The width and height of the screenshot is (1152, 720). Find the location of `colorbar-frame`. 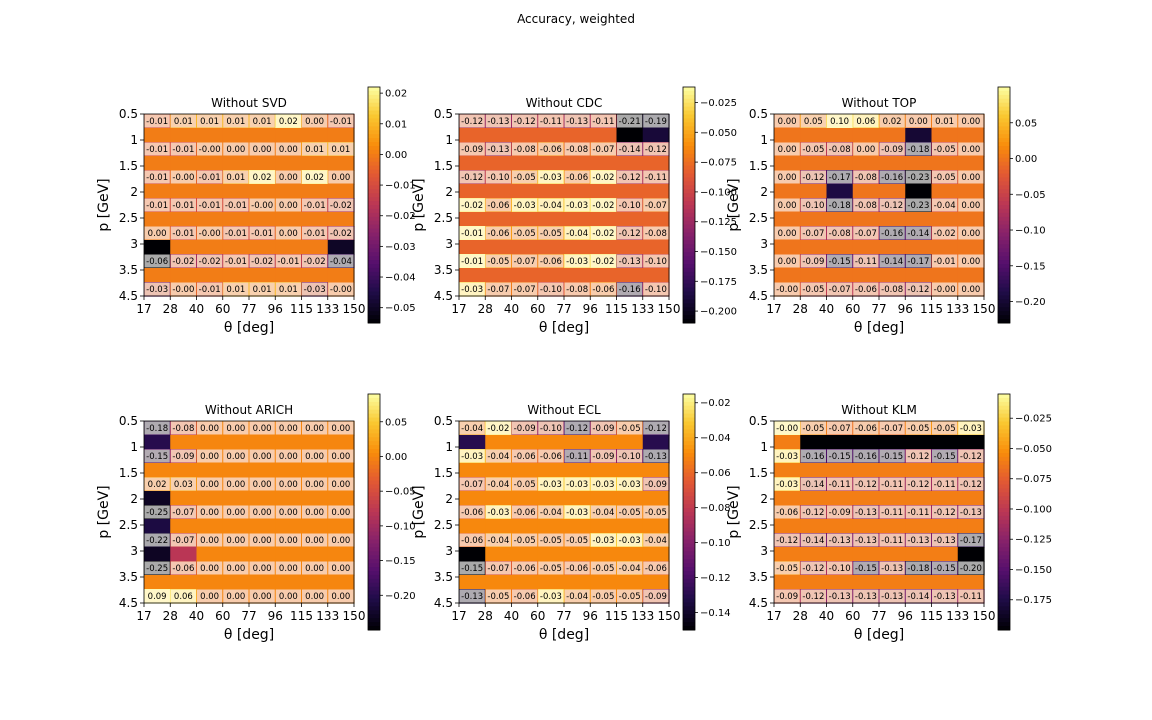

colorbar-frame is located at coordinates (374, 205).